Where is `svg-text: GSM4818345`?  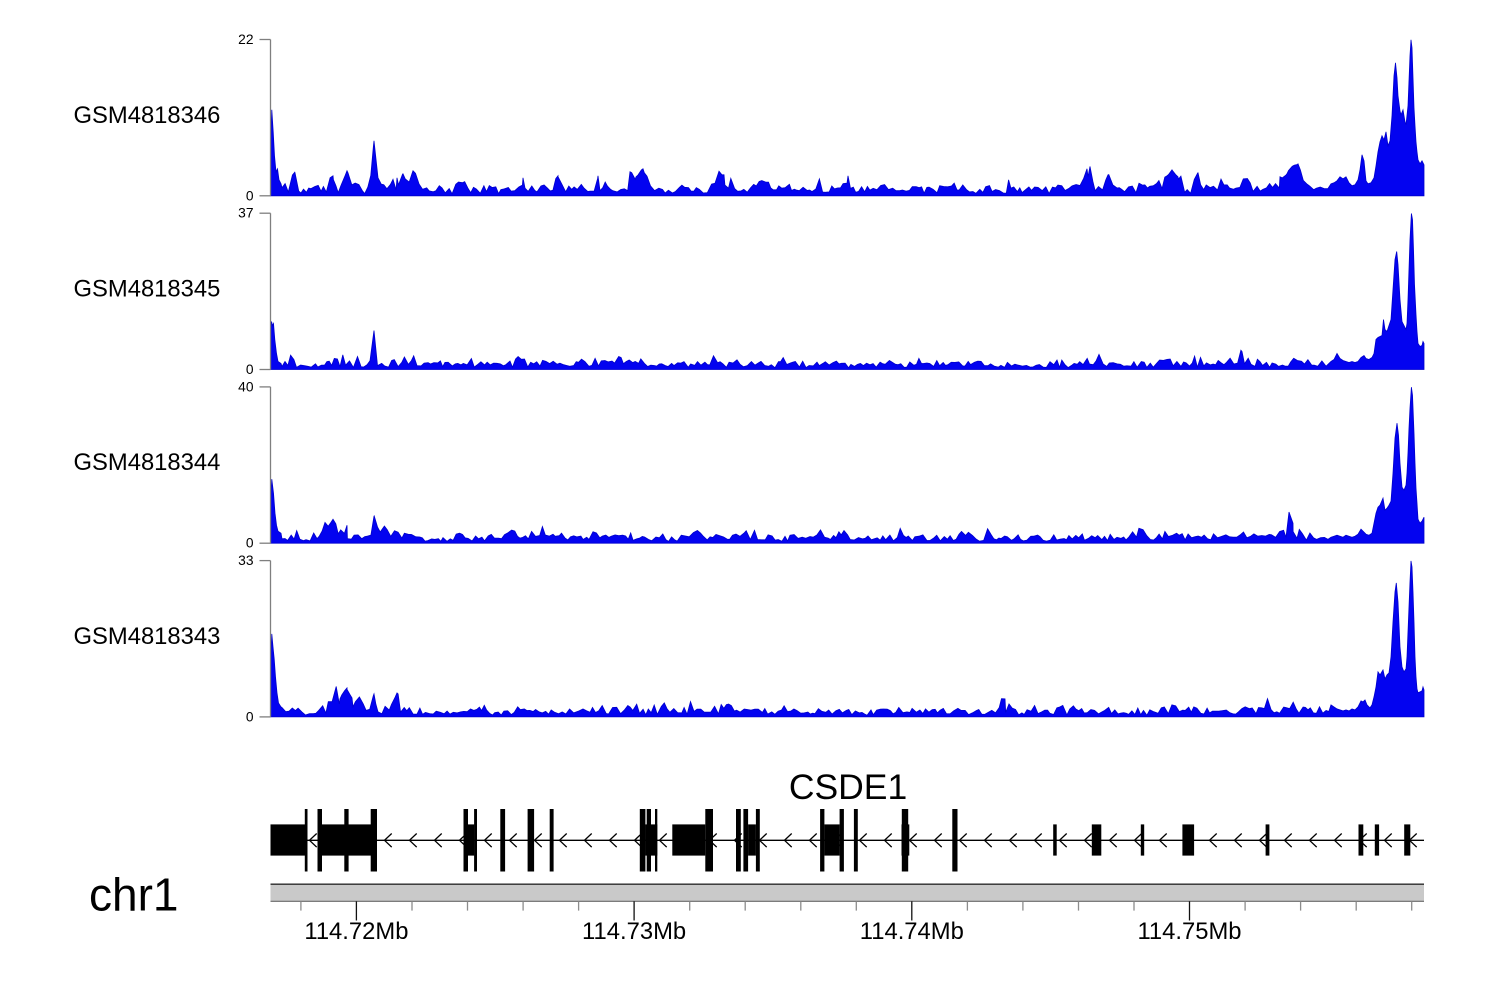
svg-text: GSM4818345 is located at coordinates (147, 289).